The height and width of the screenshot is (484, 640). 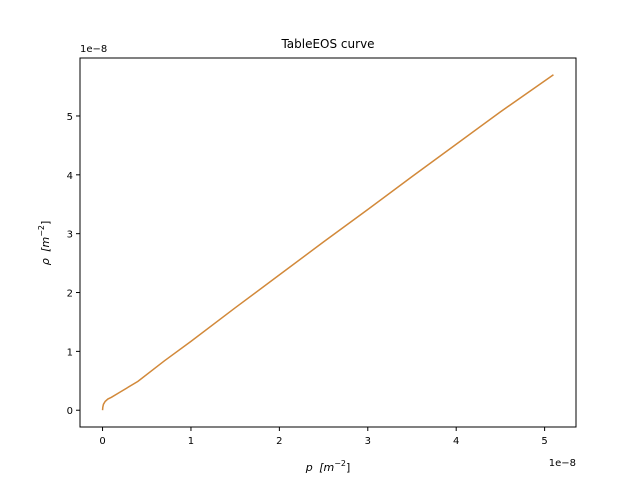 I want to click on y-axis-label-exponent: −2, so click(x=41, y=231).